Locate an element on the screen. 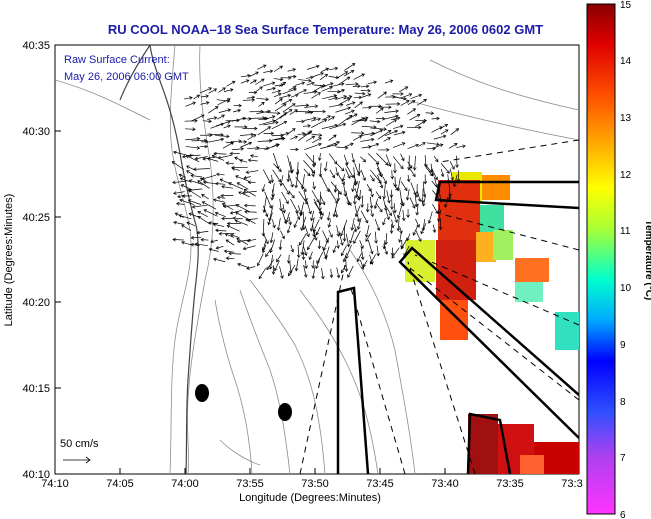 This screenshot has width=651, height=519. x-tick-label: 73:45 is located at coordinates (380, 484).